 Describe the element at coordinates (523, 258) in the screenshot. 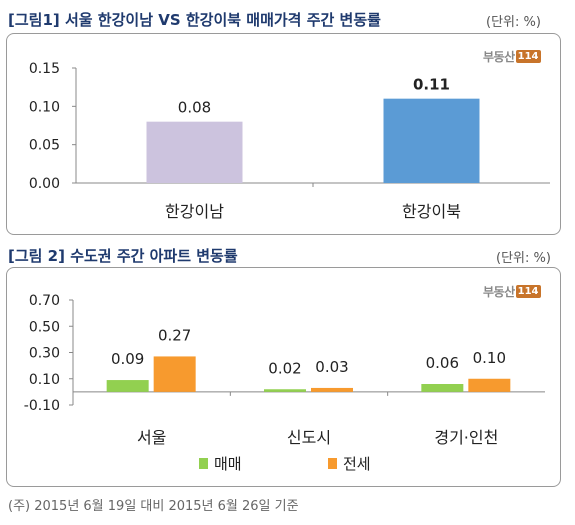

I see `figure2-unit: (단위: %)` at that location.